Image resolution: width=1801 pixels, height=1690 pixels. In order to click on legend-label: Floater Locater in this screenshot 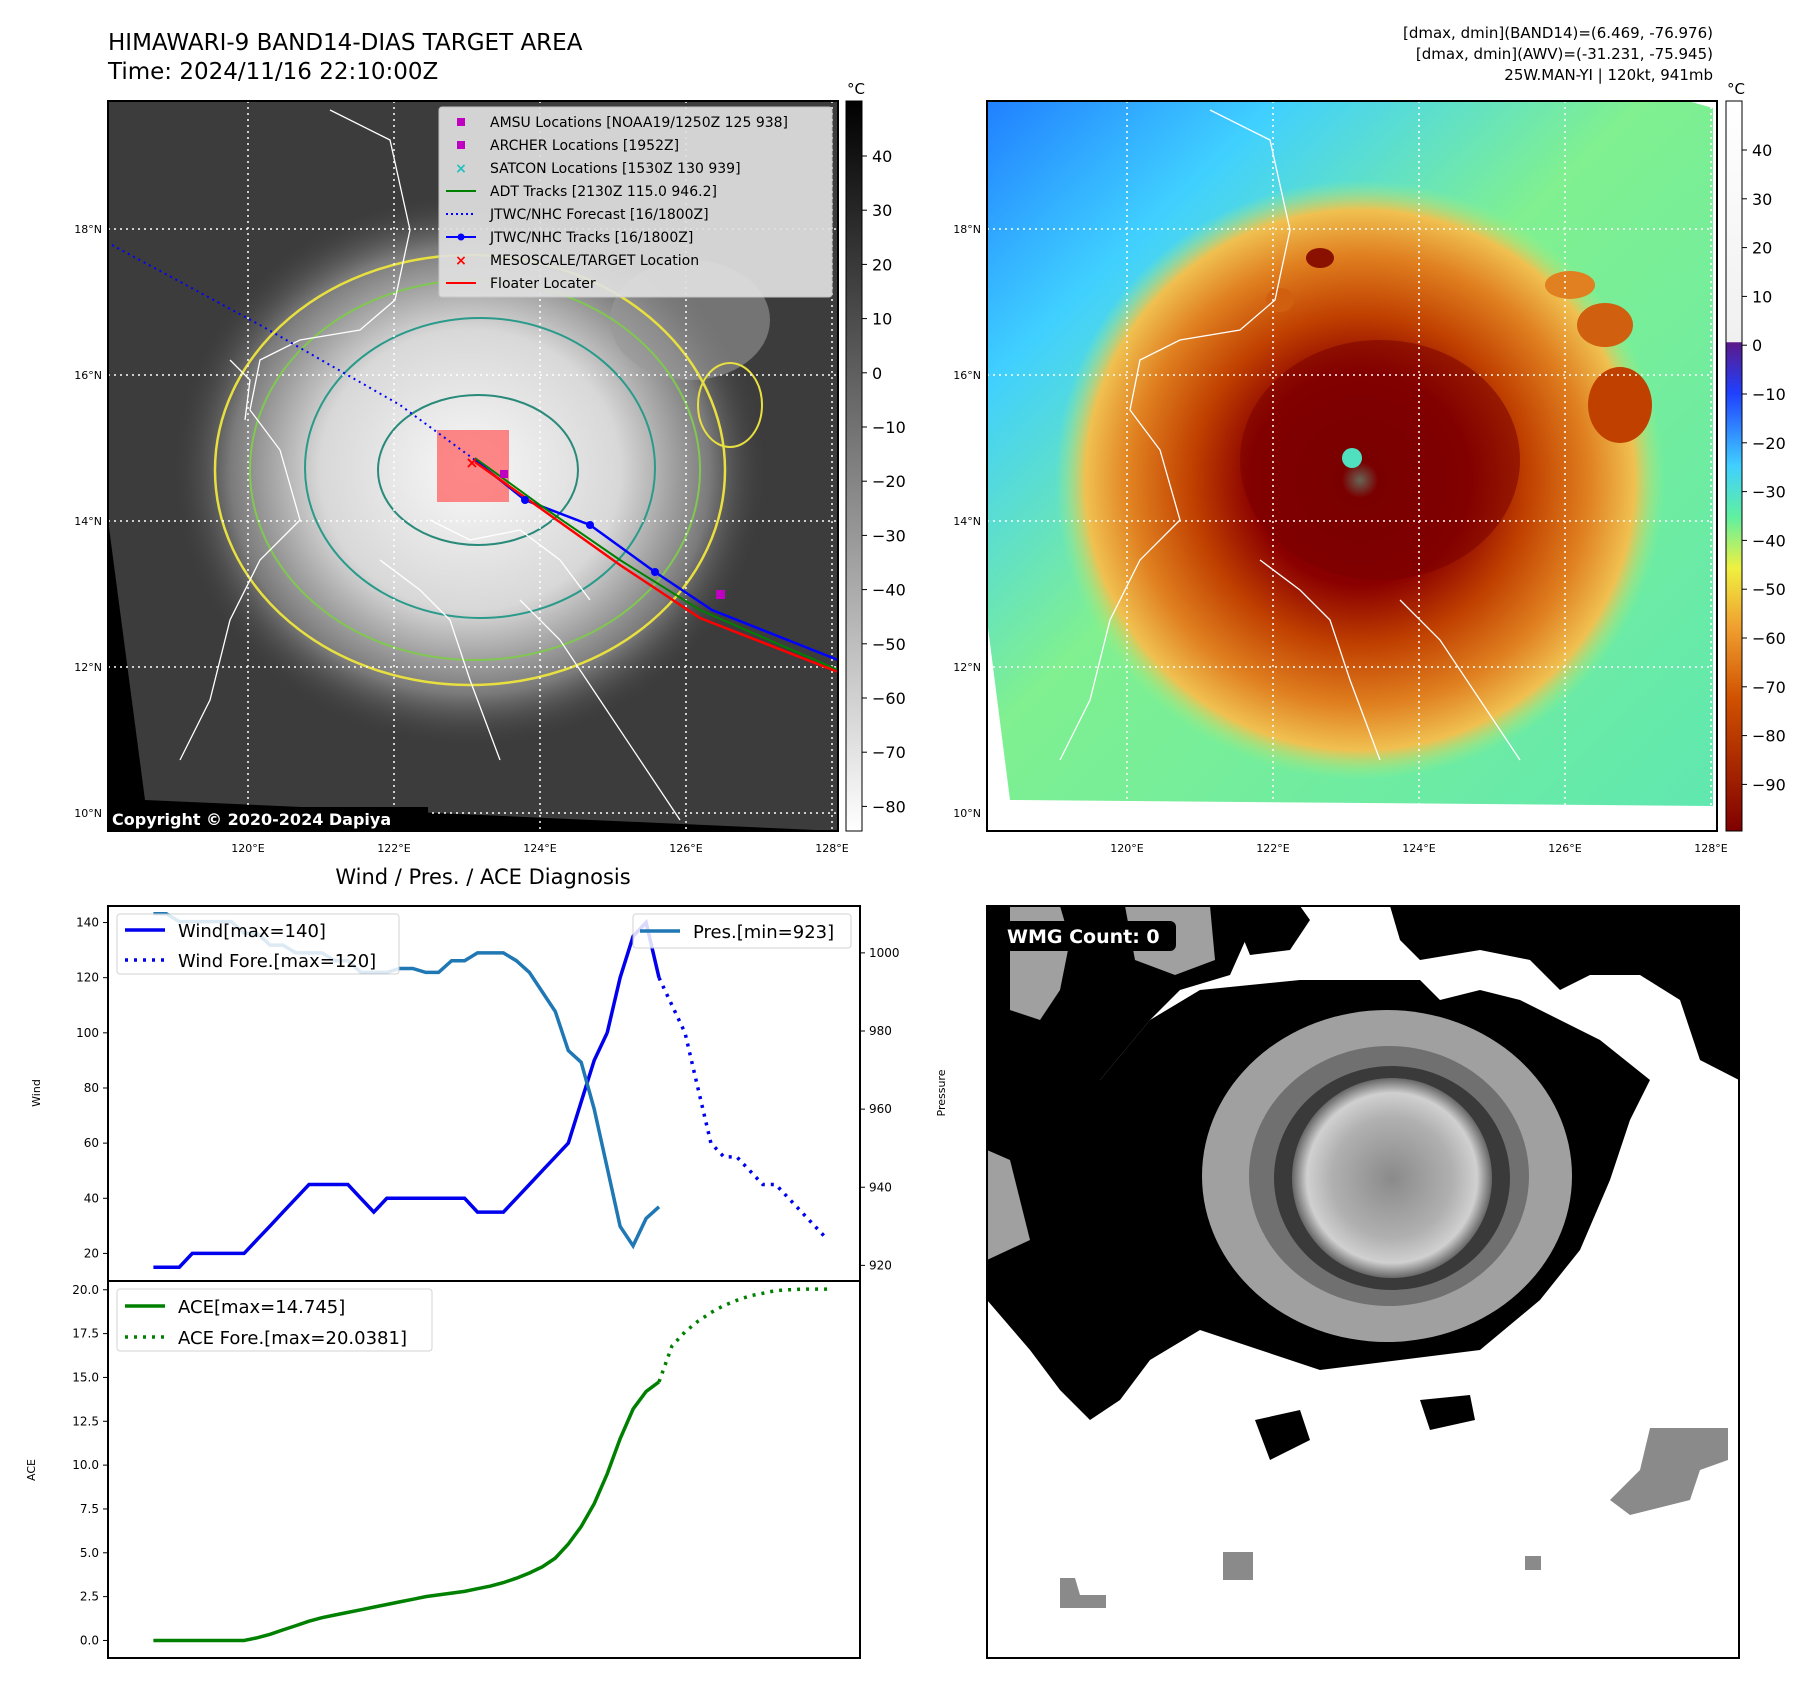, I will do `click(543, 284)`.